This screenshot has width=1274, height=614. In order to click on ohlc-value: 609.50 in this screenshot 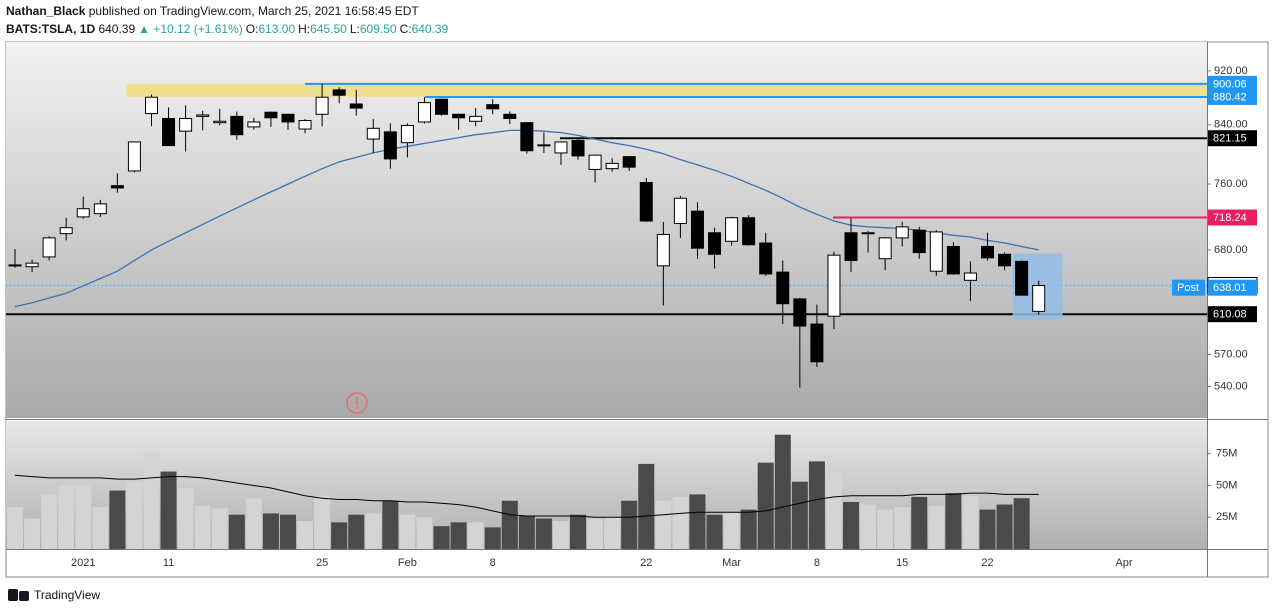, I will do `click(378, 29)`.